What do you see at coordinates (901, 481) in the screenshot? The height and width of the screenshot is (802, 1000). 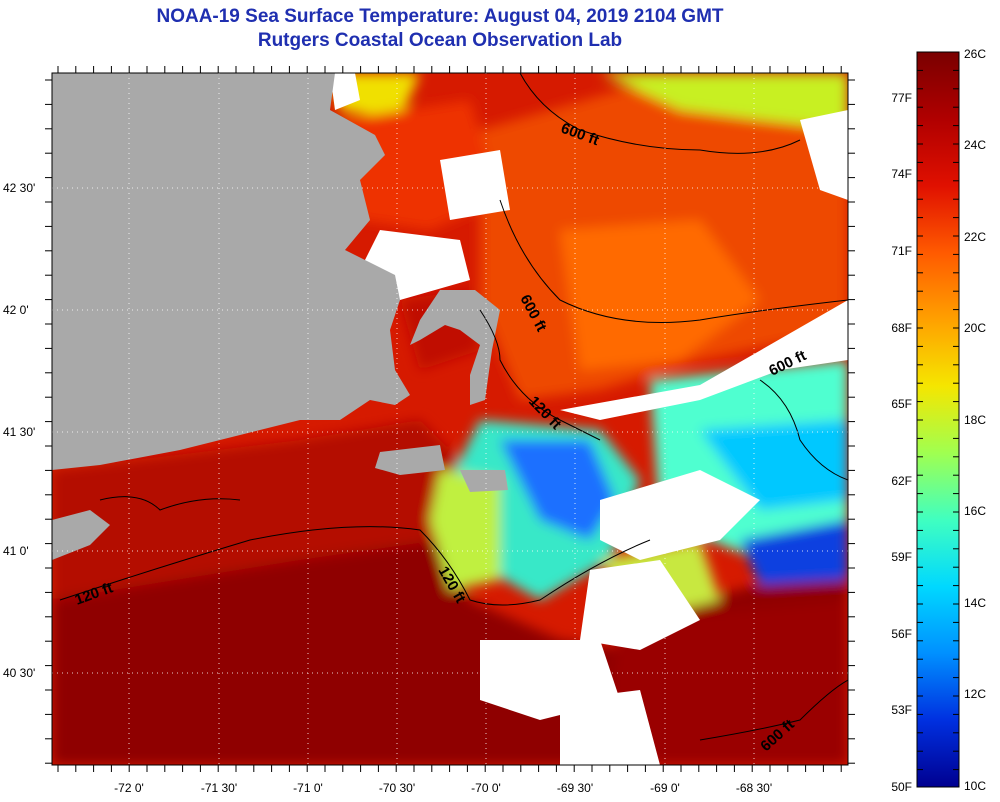 I see `colorbar-fahrenheit-label: 62F` at bounding box center [901, 481].